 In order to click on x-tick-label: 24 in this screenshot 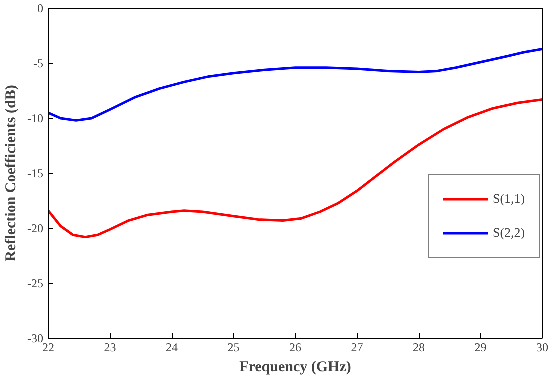, I will do `click(172, 347)`.